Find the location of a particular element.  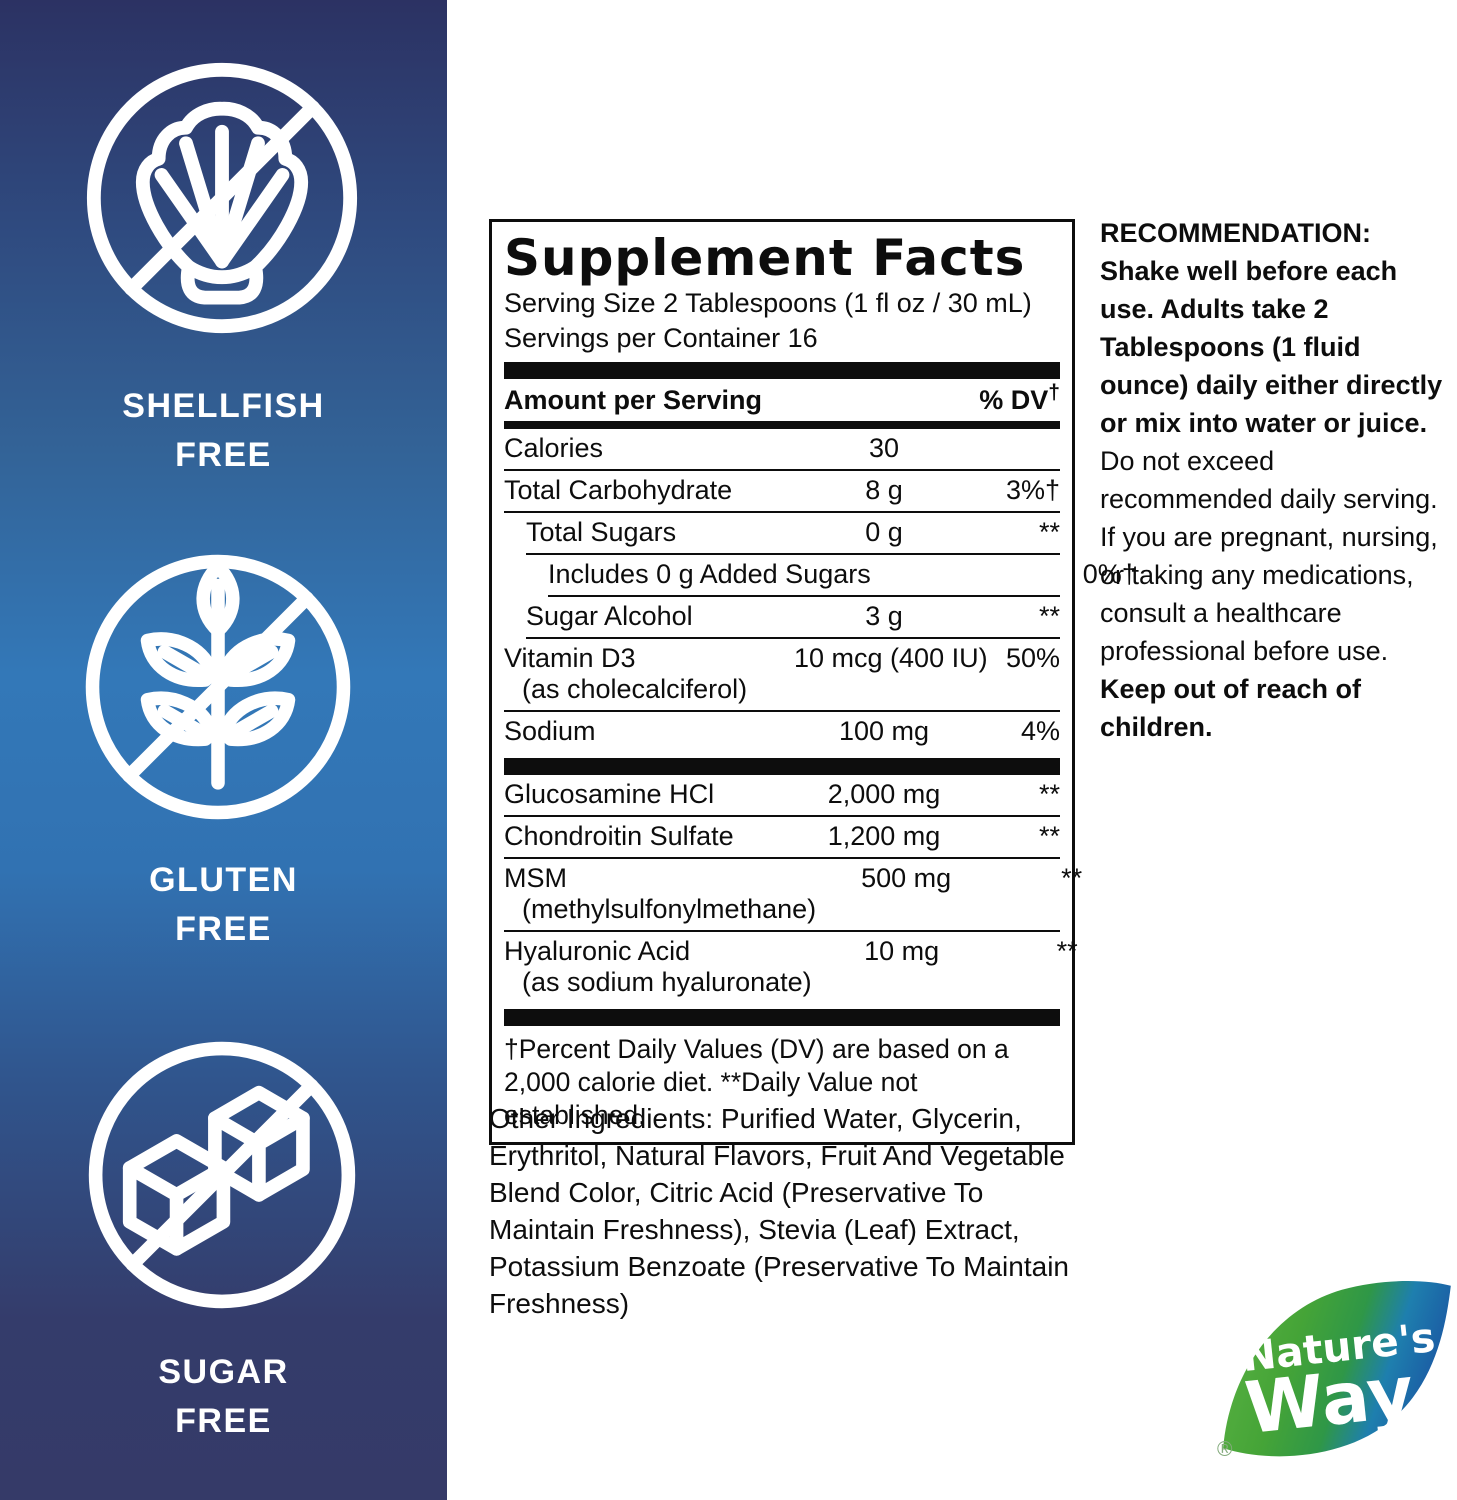

nutrient-name: Chondroitin Sulfate is located at coordinates (619, 836).